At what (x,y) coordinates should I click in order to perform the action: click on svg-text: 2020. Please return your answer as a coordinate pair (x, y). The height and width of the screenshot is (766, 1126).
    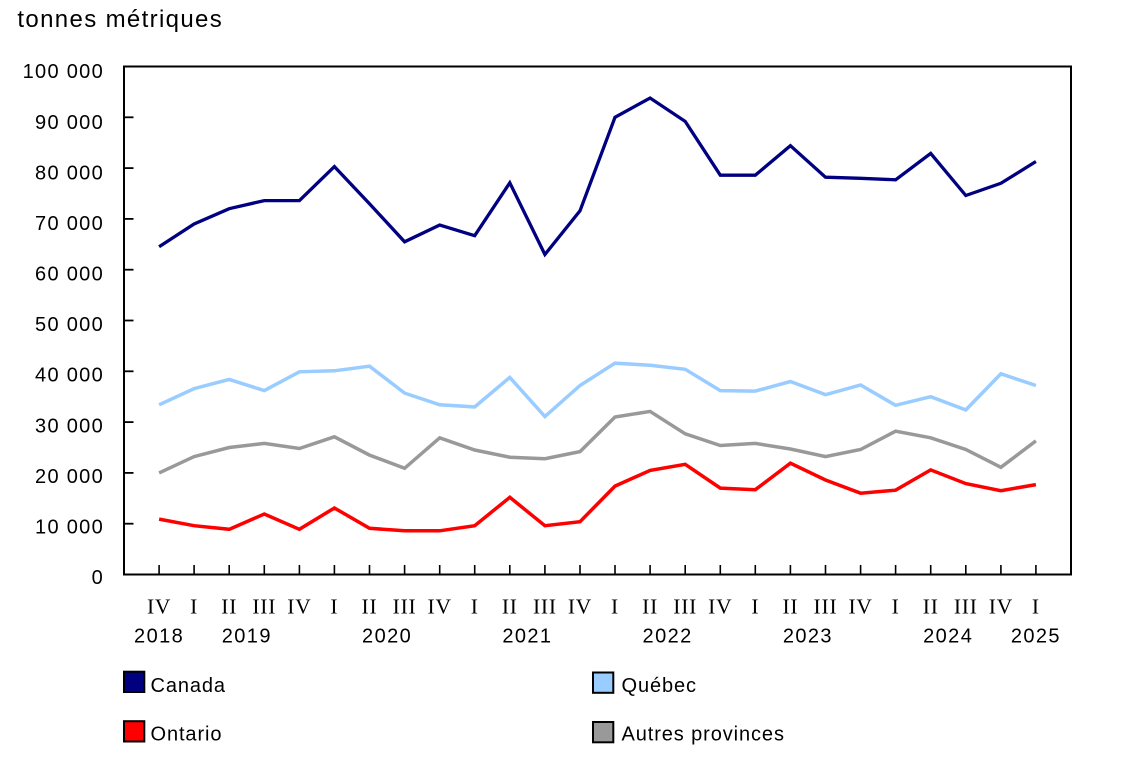
    Looking at the image, I should click on (387, 637).